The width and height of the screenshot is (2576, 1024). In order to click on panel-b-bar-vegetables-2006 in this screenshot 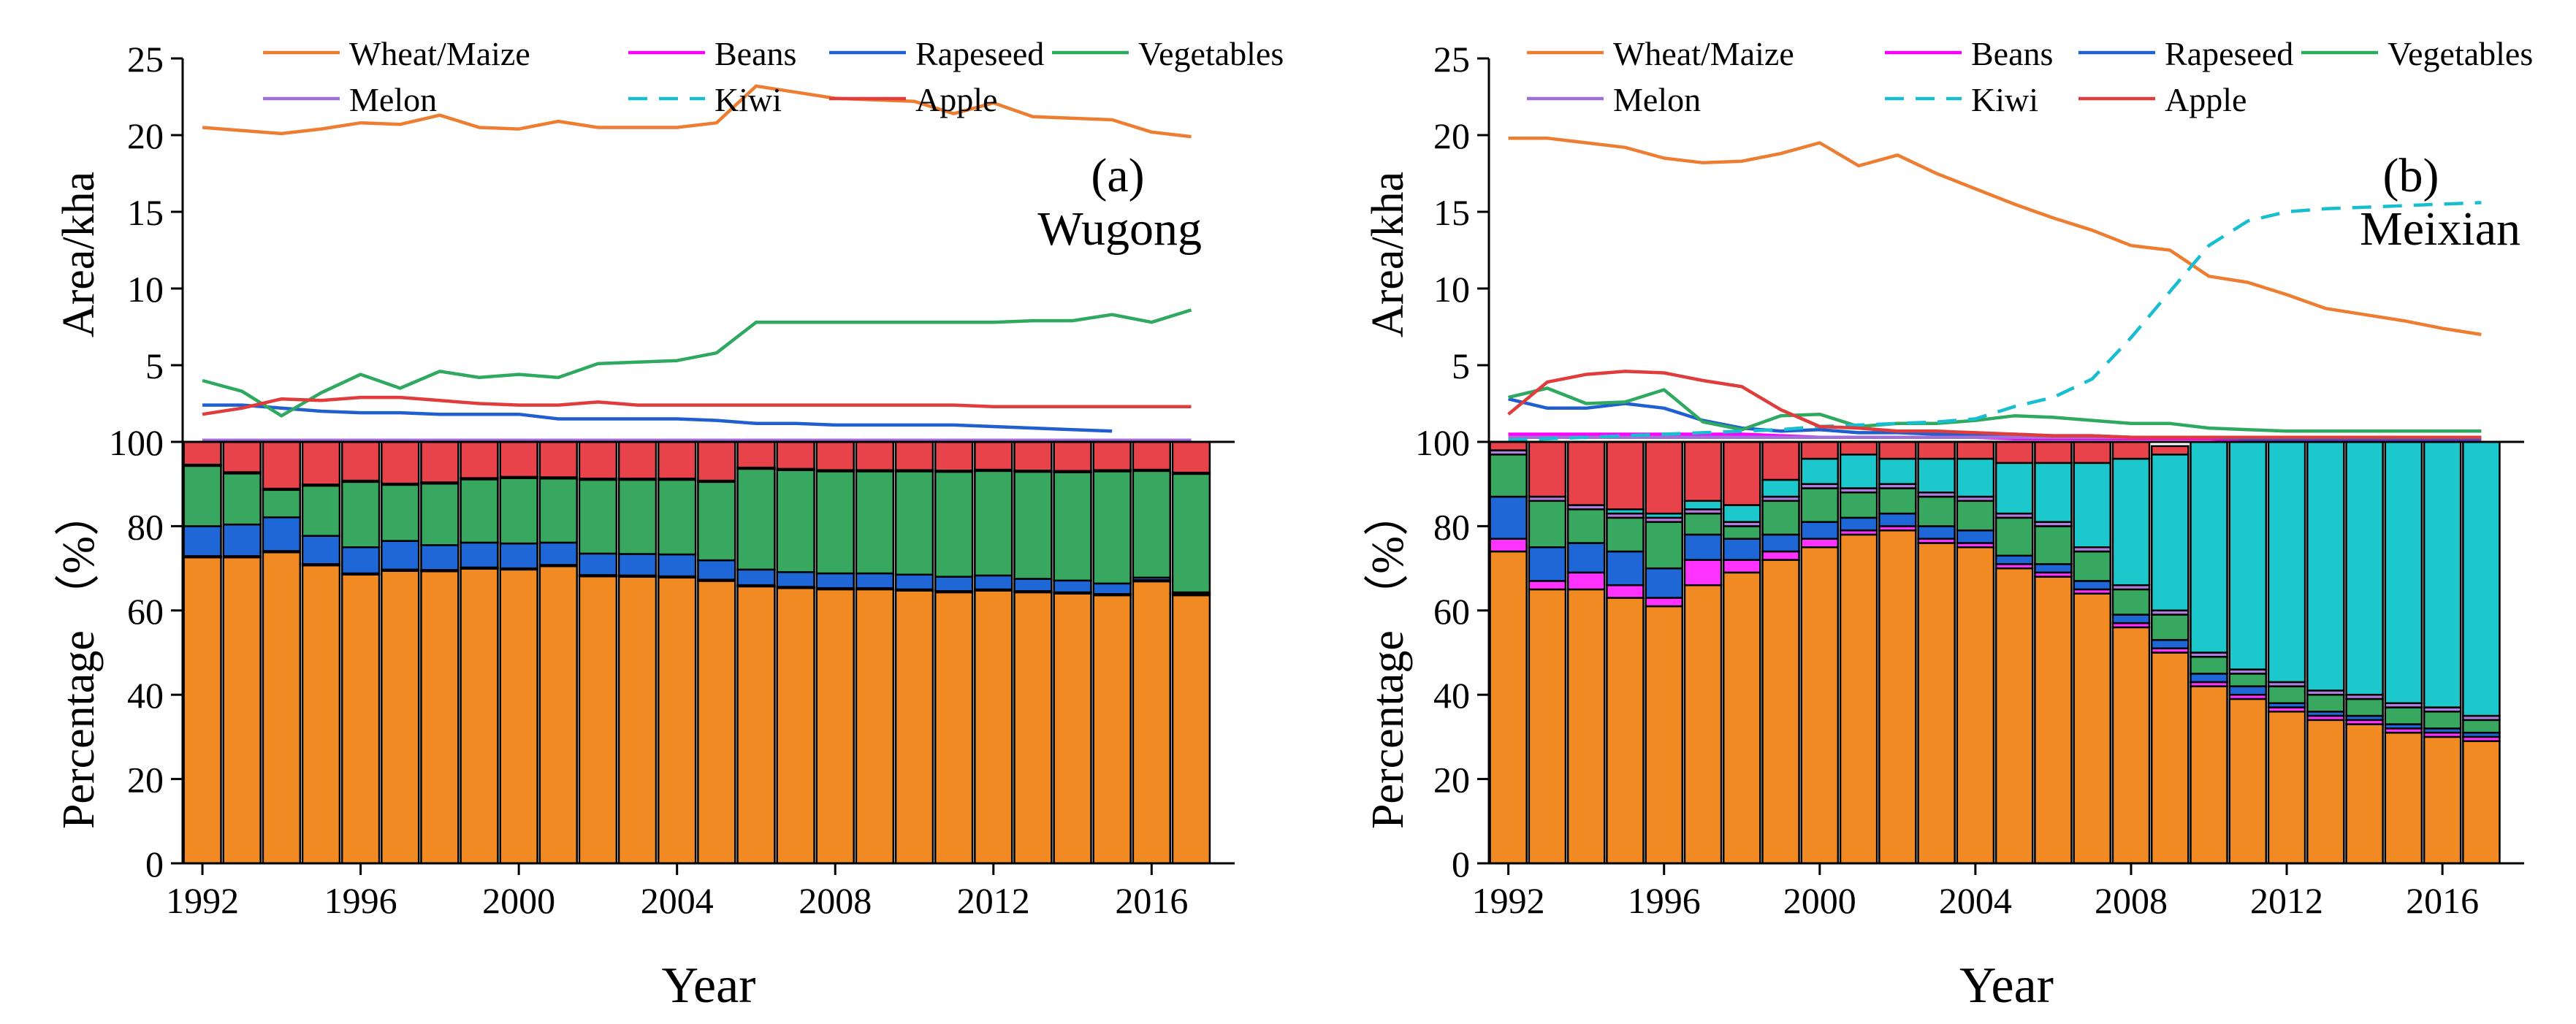, I will do `click(2053, 545)`.